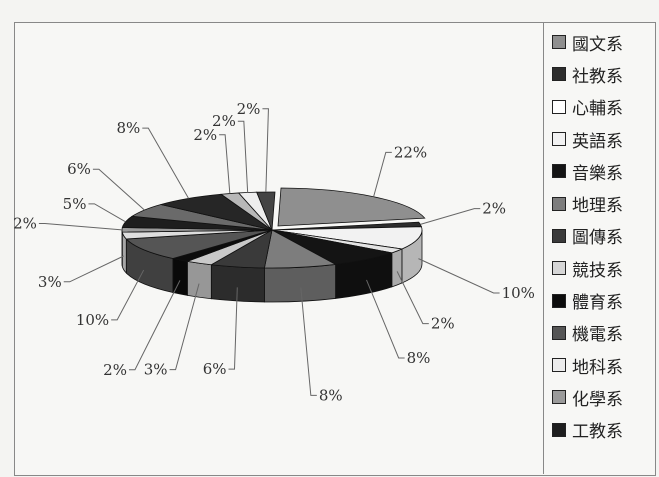  I want to click on legend-label: 體育系, so click(597, 303).